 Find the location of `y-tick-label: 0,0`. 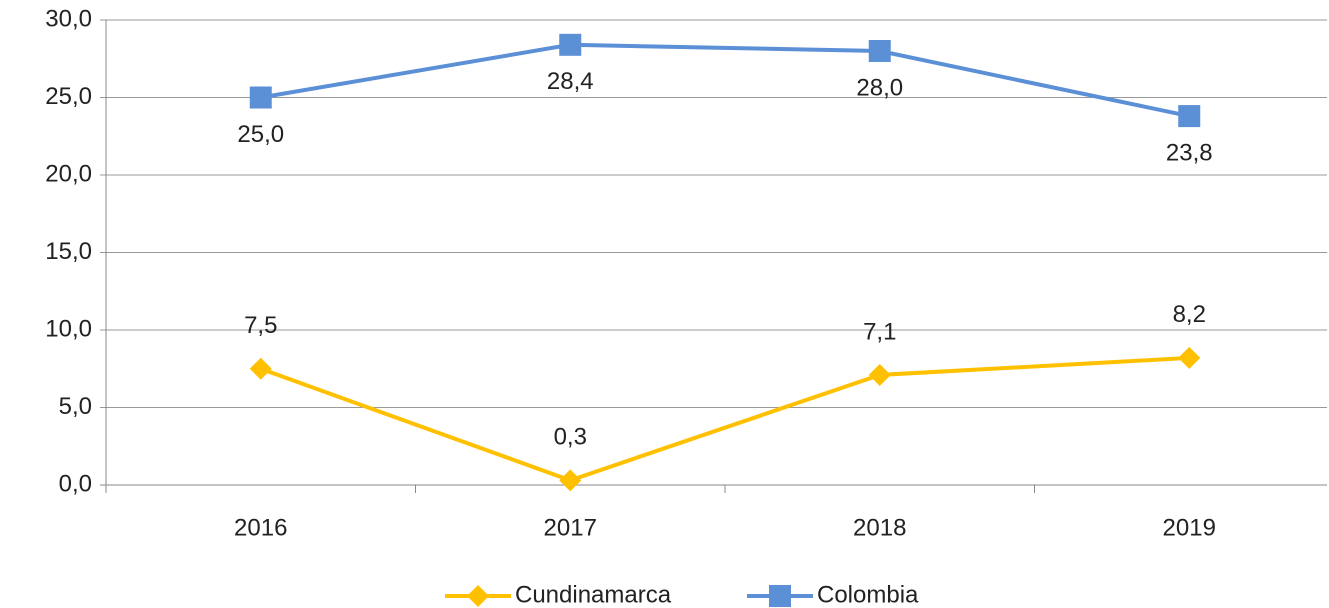

y-tick-label: 0,0 is located at coordinates (75, 483).